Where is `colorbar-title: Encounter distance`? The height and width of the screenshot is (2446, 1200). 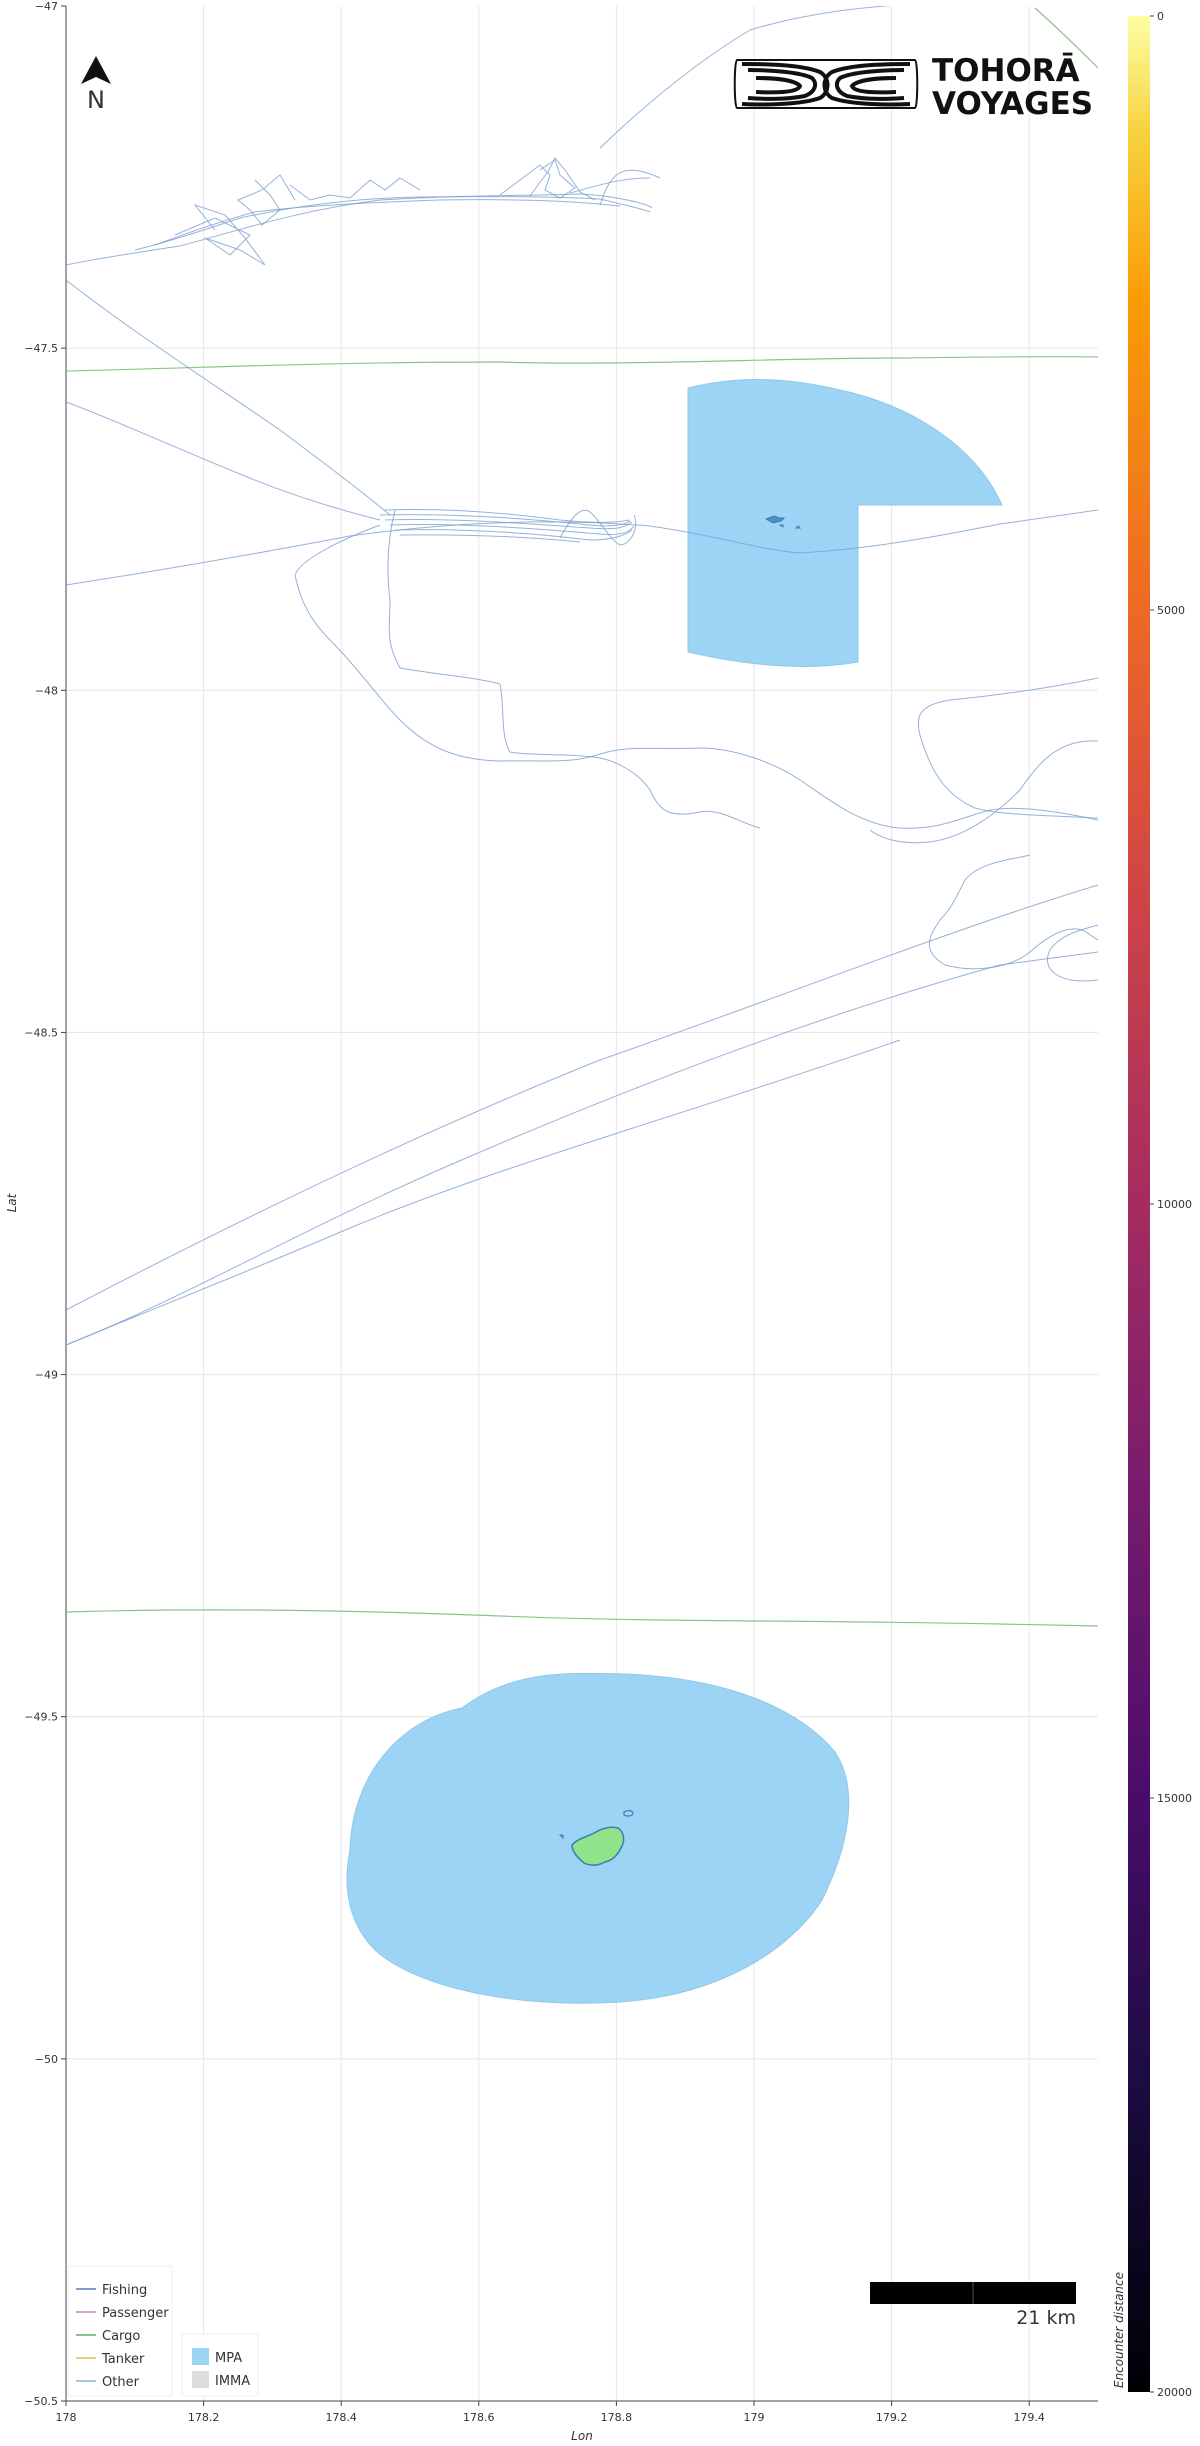
colorbar-title: Encounter distance is located at coordinates (1119, 2330).